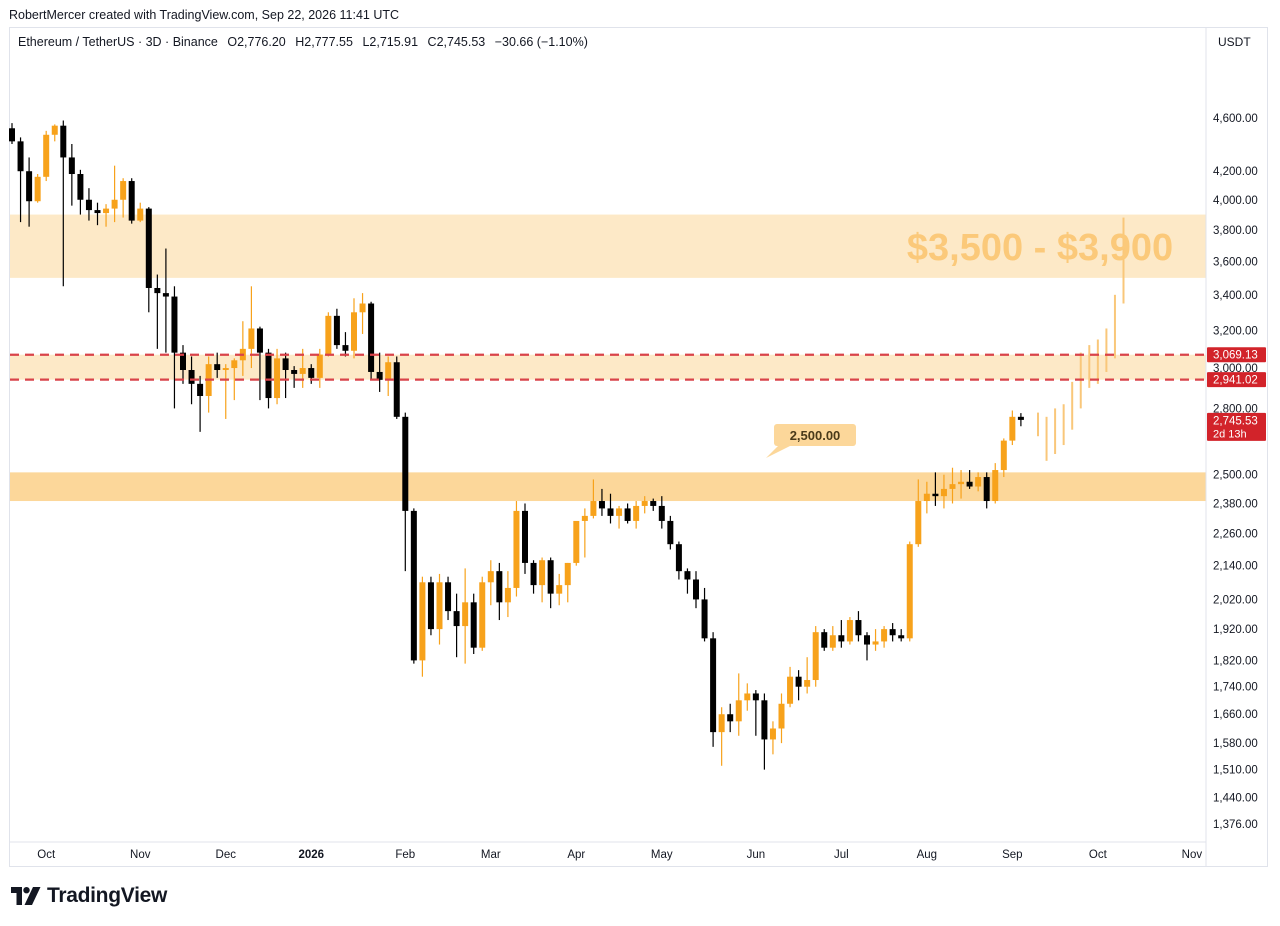  I want to click on close-label: C, so click(432, 42).